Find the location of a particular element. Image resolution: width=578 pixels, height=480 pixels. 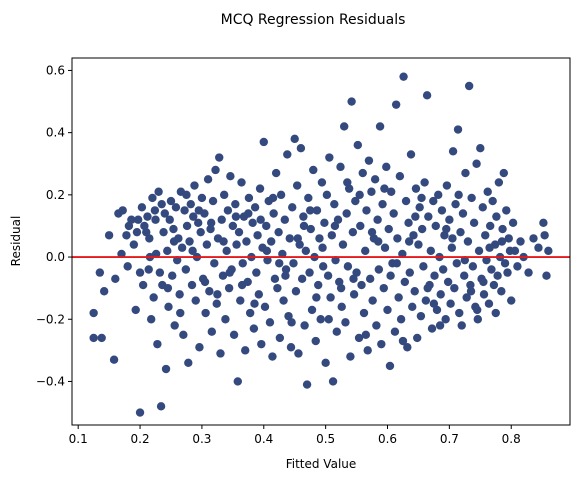

y-tick-label: 0.6 is located at coordinates (55, 70).